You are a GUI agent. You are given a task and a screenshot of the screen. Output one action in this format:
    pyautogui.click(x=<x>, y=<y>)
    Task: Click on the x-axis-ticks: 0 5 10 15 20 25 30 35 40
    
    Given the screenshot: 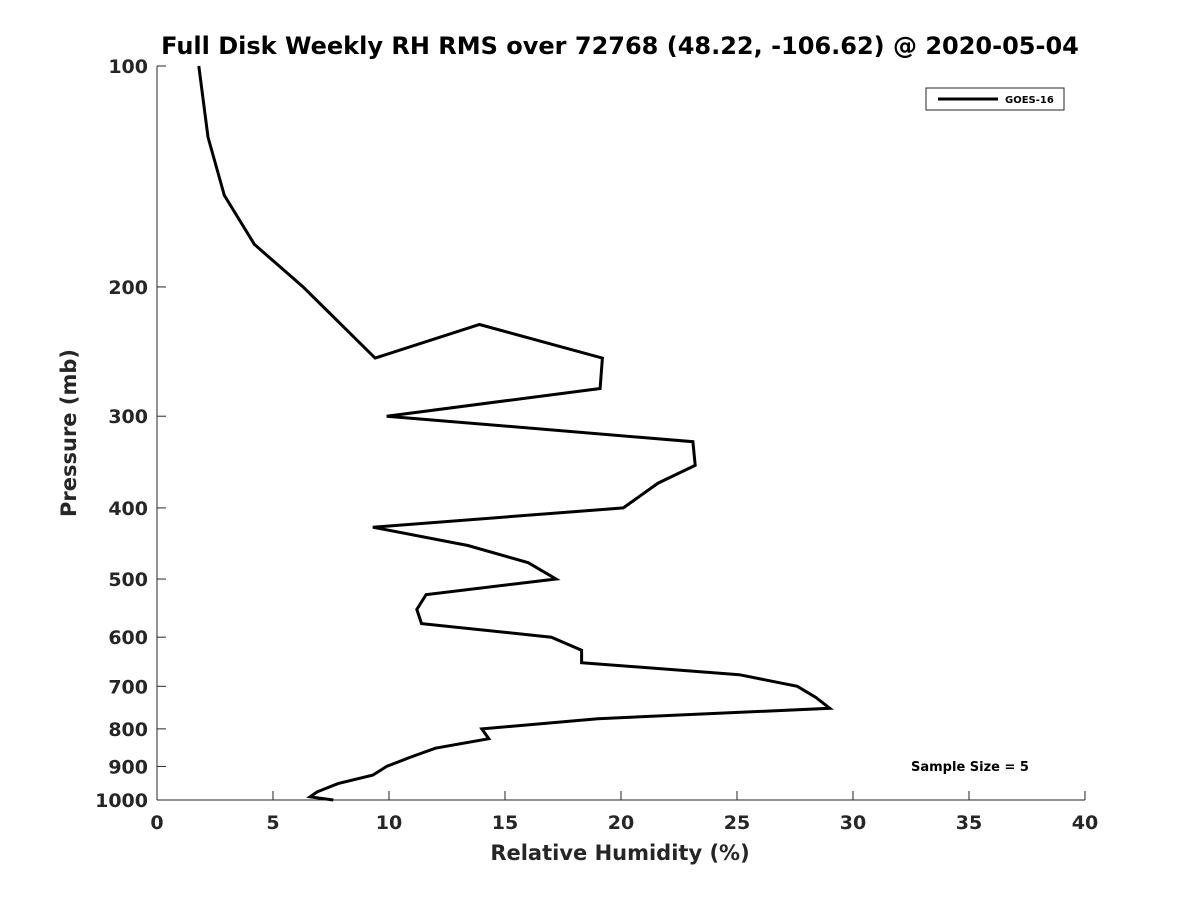 What is the action you would take?
    pyautogui.click(x=624, y=812)
    